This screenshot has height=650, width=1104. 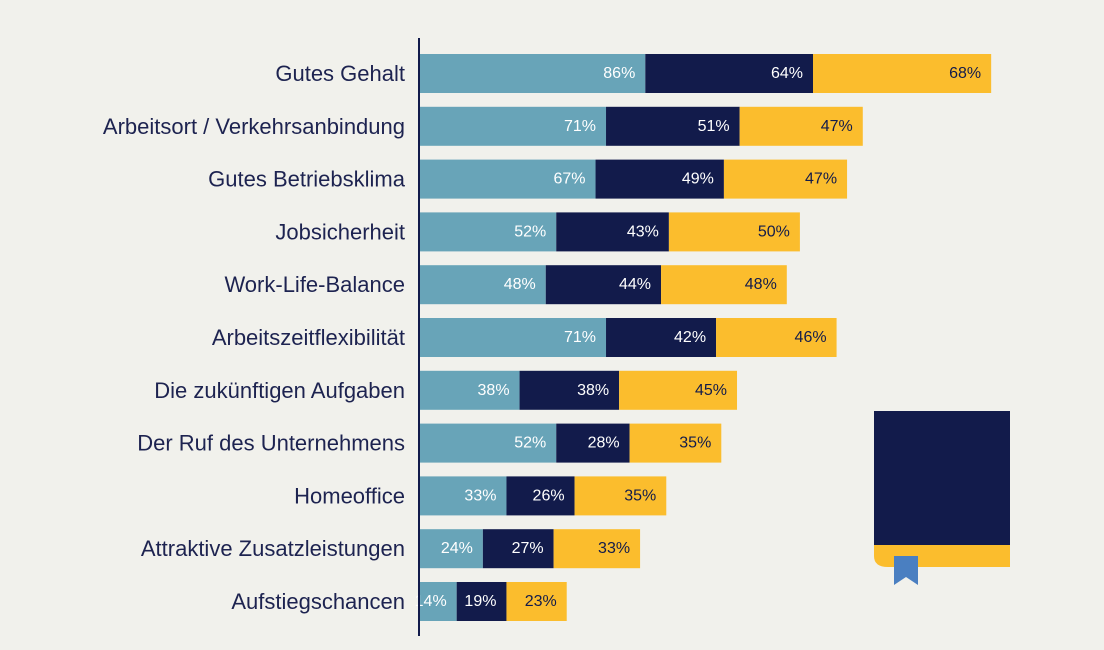 I want to click on book-bookmark, so click(x=906, y=570).